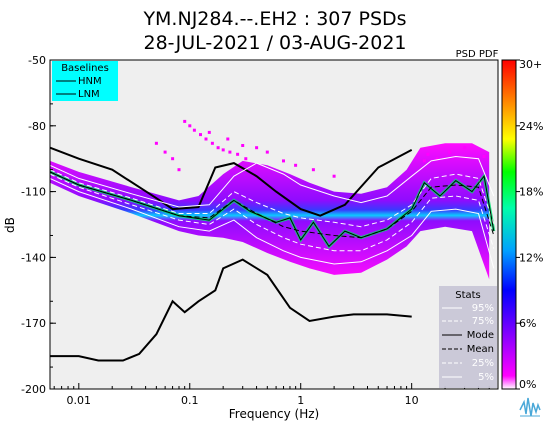 The width and height of the screenshot is (550, 425). Describe the element at coordinates (79, 400) in the screenshot. I see `x-tick-label: 0.01` at that location.